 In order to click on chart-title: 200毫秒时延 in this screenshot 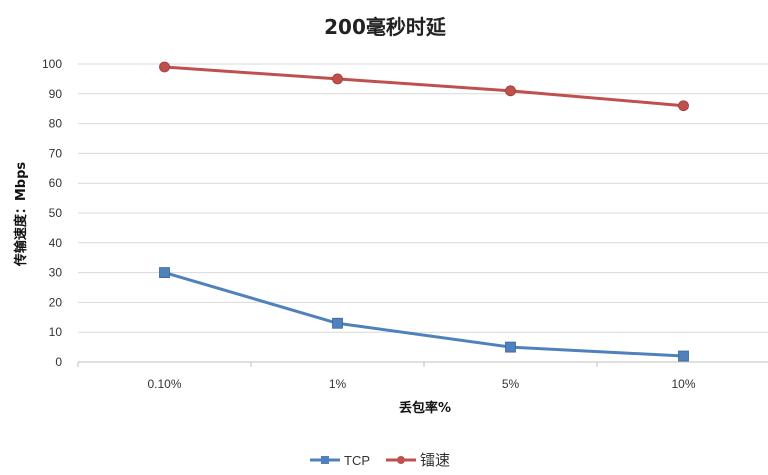, I will do `click(385, 27)`.